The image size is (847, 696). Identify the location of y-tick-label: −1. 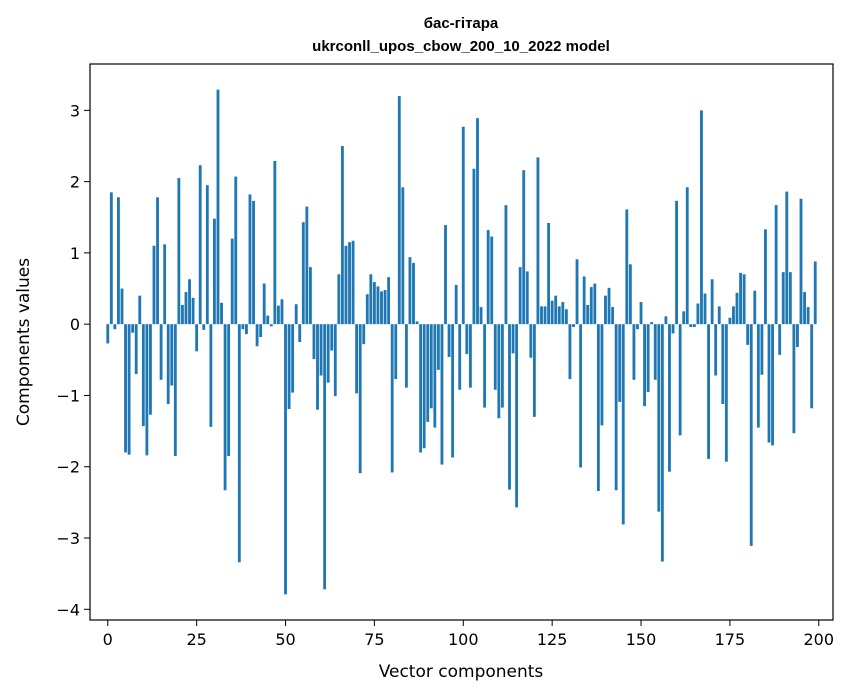
(68, 395).